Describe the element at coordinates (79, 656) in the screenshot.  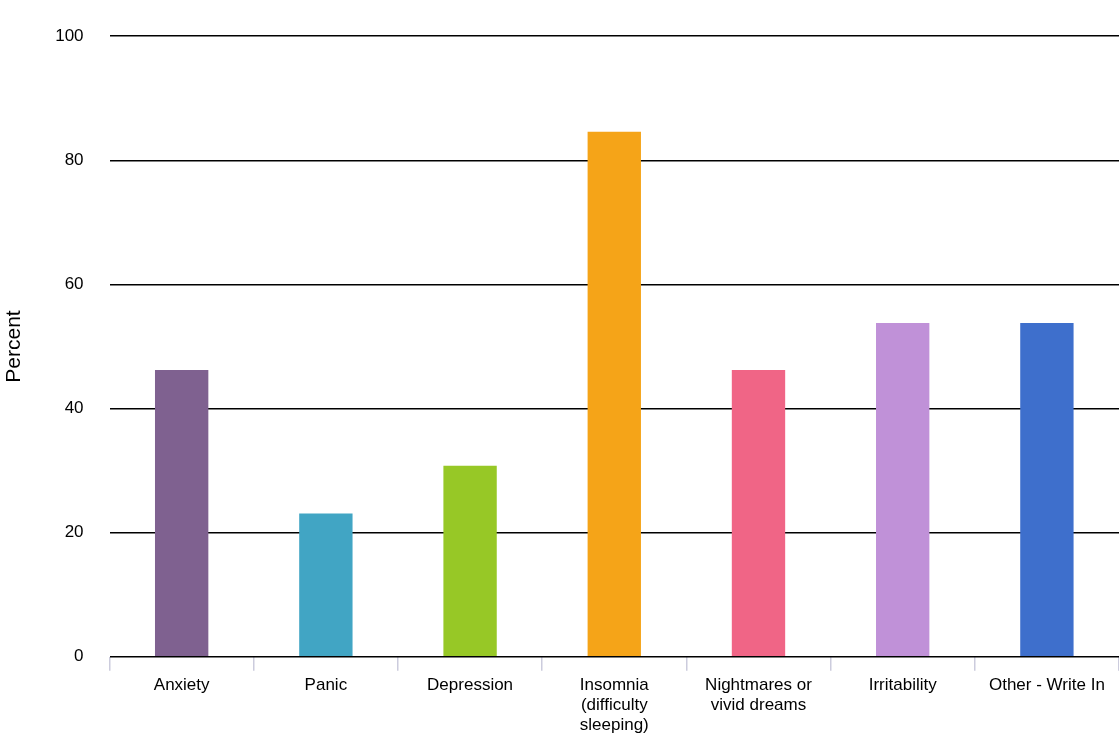
I see `y-tick-label: 0` at that location.